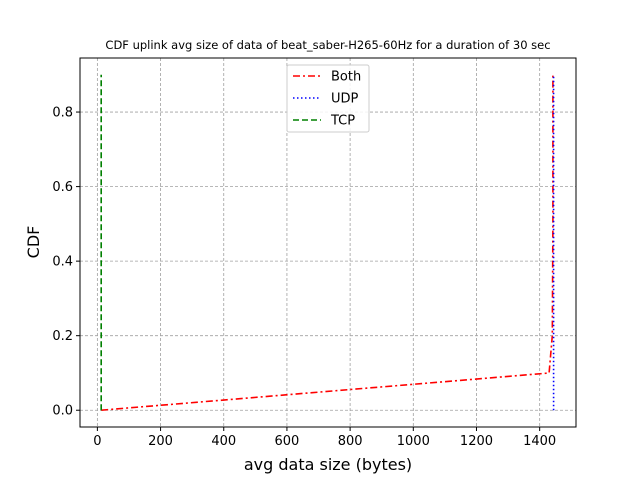 The height and width of the screenshot is (480, 640). Describe the element at coordinates (350, 441) in the screenshot. I see `x-tick-label: 800` at that location.